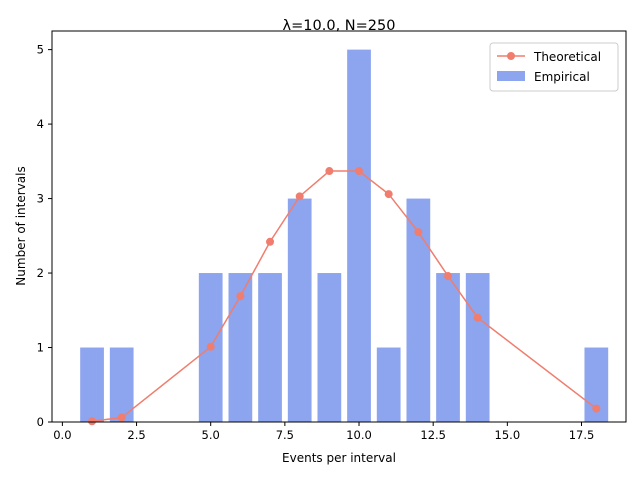 The width and height of the screenshot is (640, 480). I want to click on x-tick-label: 17.5, so click(582, 435).